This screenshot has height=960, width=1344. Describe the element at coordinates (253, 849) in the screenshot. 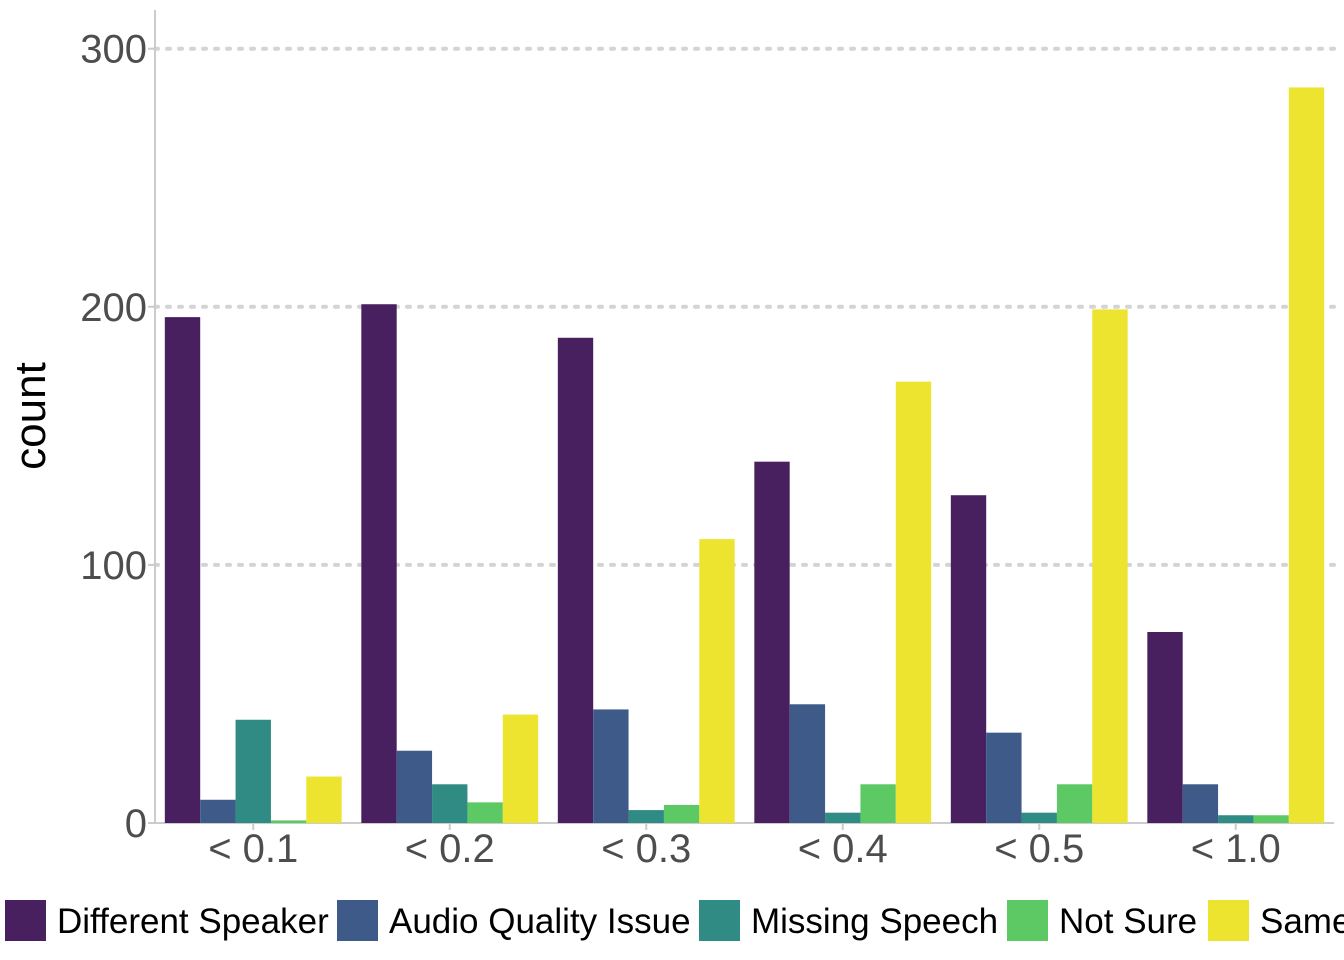

I see `x-tick-label: < 0.1` at that location.